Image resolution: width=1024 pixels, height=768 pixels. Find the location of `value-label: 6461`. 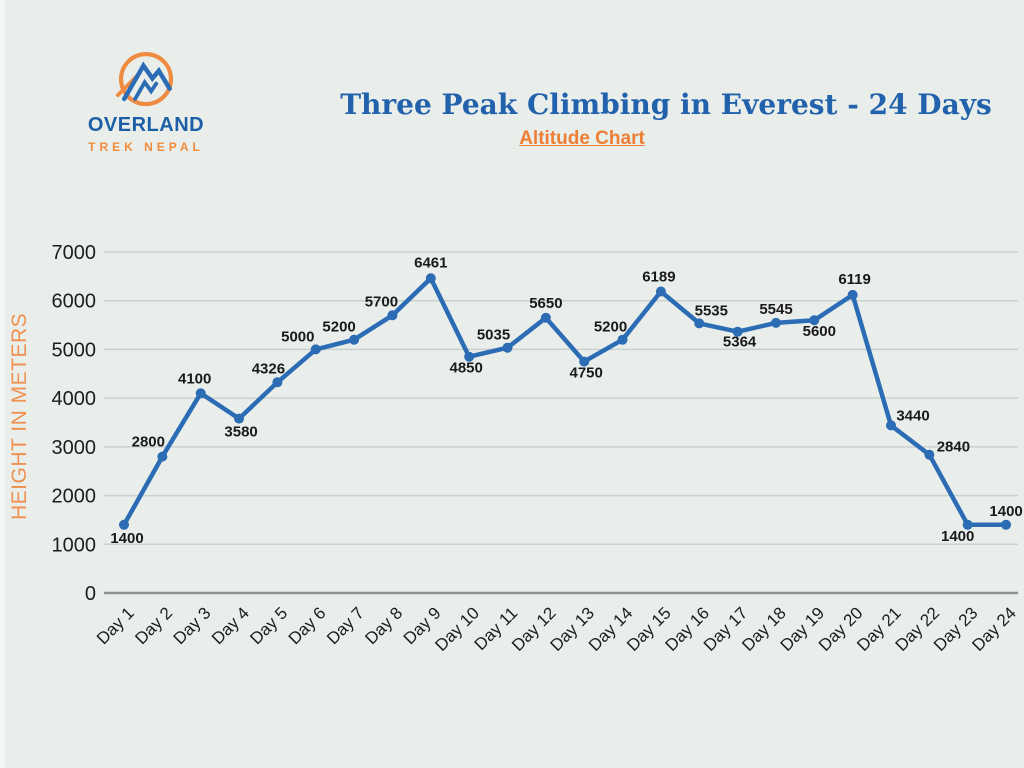

value-label: 6461 is located at coordinates (430, 262).